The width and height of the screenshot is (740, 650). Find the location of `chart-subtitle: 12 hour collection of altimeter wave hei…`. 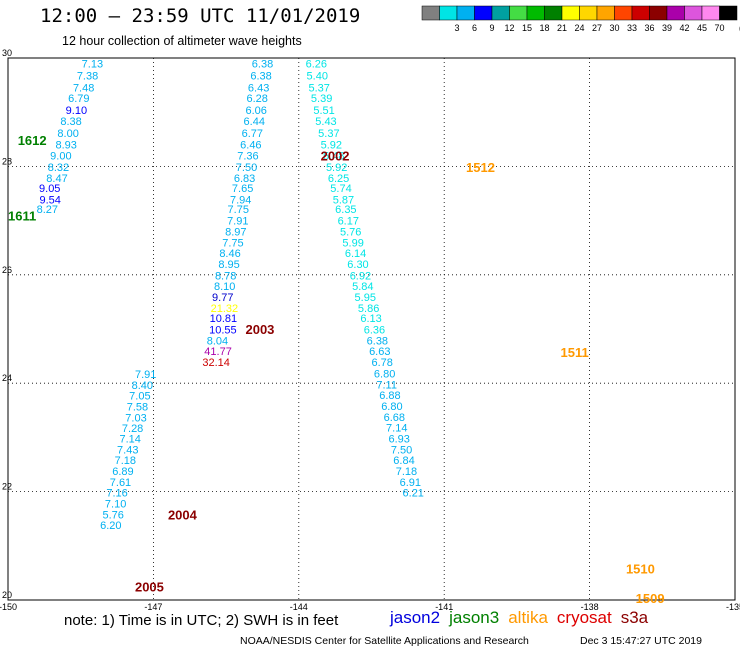

chart-subtitle: 12 hour collection of altimeter wave hei… is located at coordinates (182, 41).